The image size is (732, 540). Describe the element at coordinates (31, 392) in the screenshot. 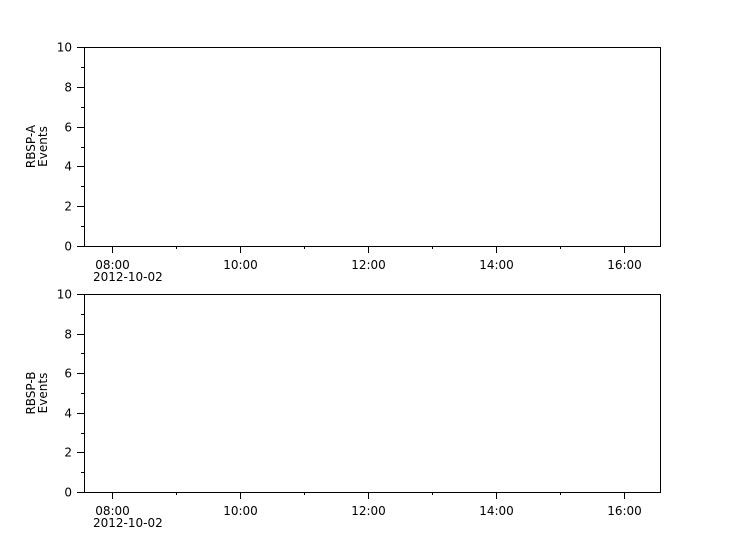

I see `y-axis-label: RBSP-B` at that location.